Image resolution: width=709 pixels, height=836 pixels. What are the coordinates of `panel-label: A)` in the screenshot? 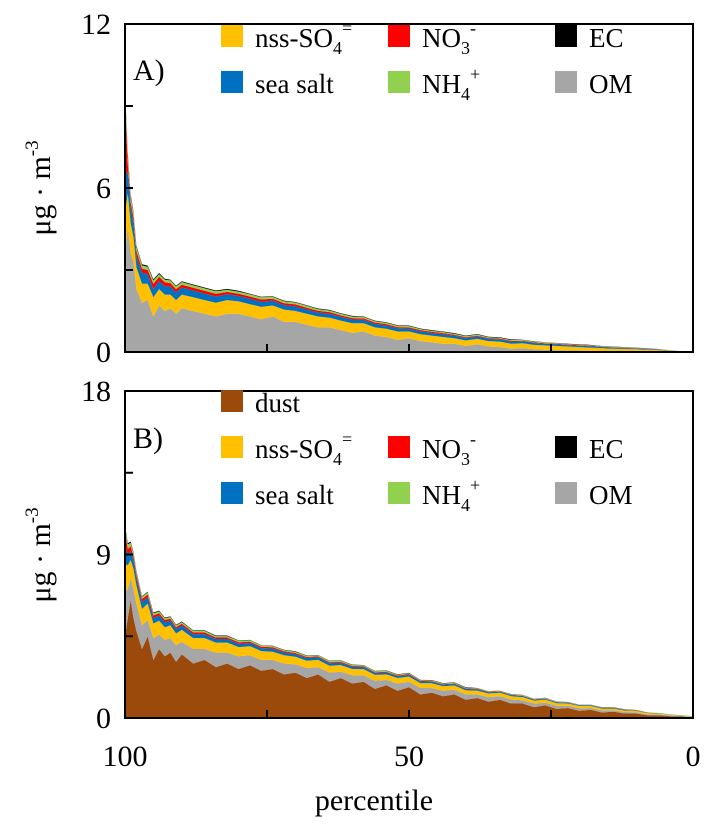 It's located at (149, 70).